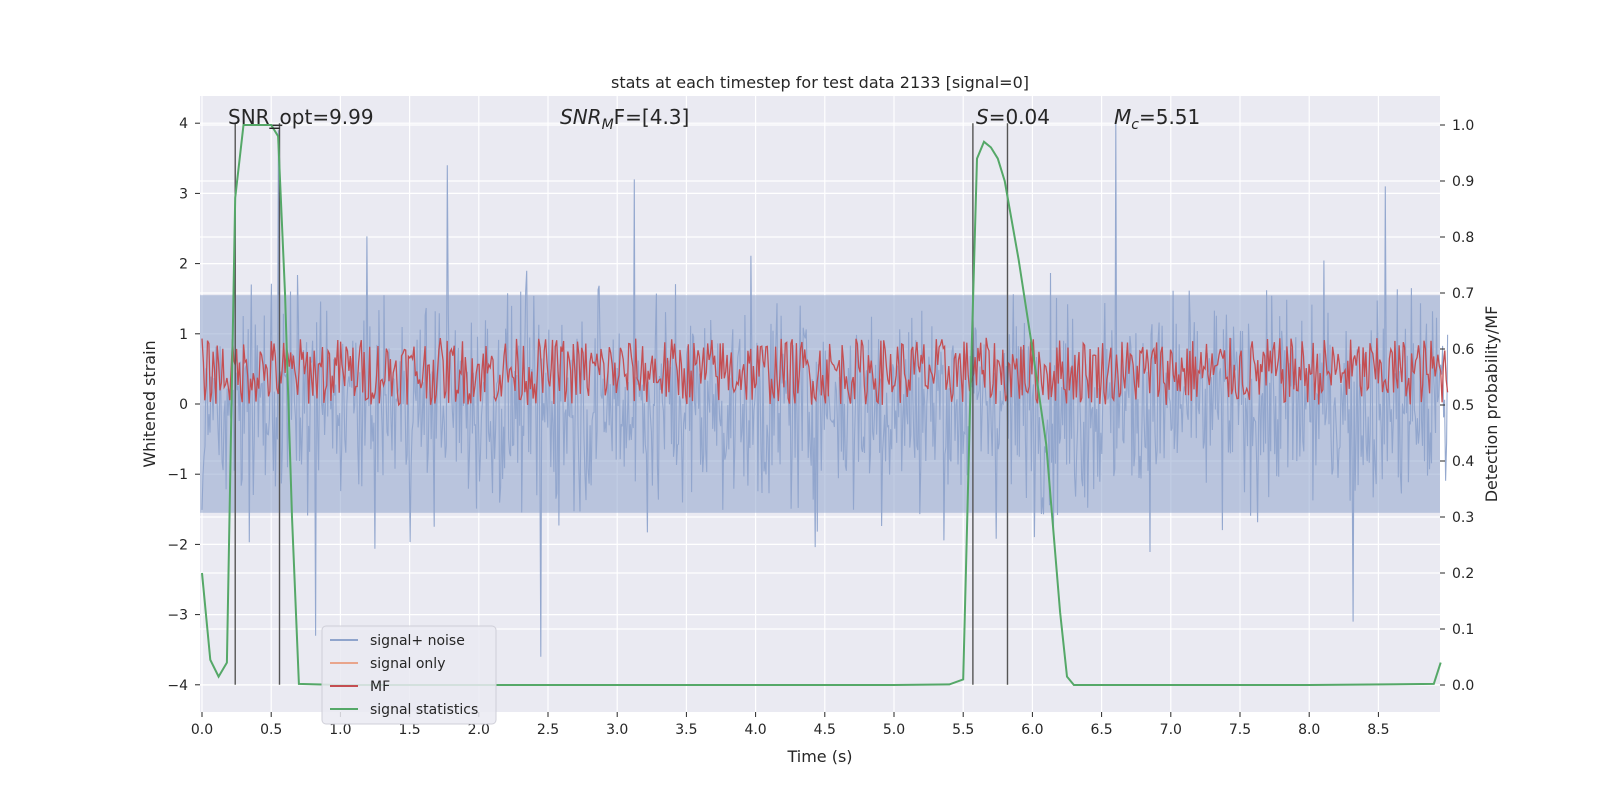 Image resolution: width=1600 pixels, height=800 pixels. What do you see at coordinates (1309, 730) in the screenshot?
I see `x-tick-label: 8.0` at bounding box center [1309, 730].